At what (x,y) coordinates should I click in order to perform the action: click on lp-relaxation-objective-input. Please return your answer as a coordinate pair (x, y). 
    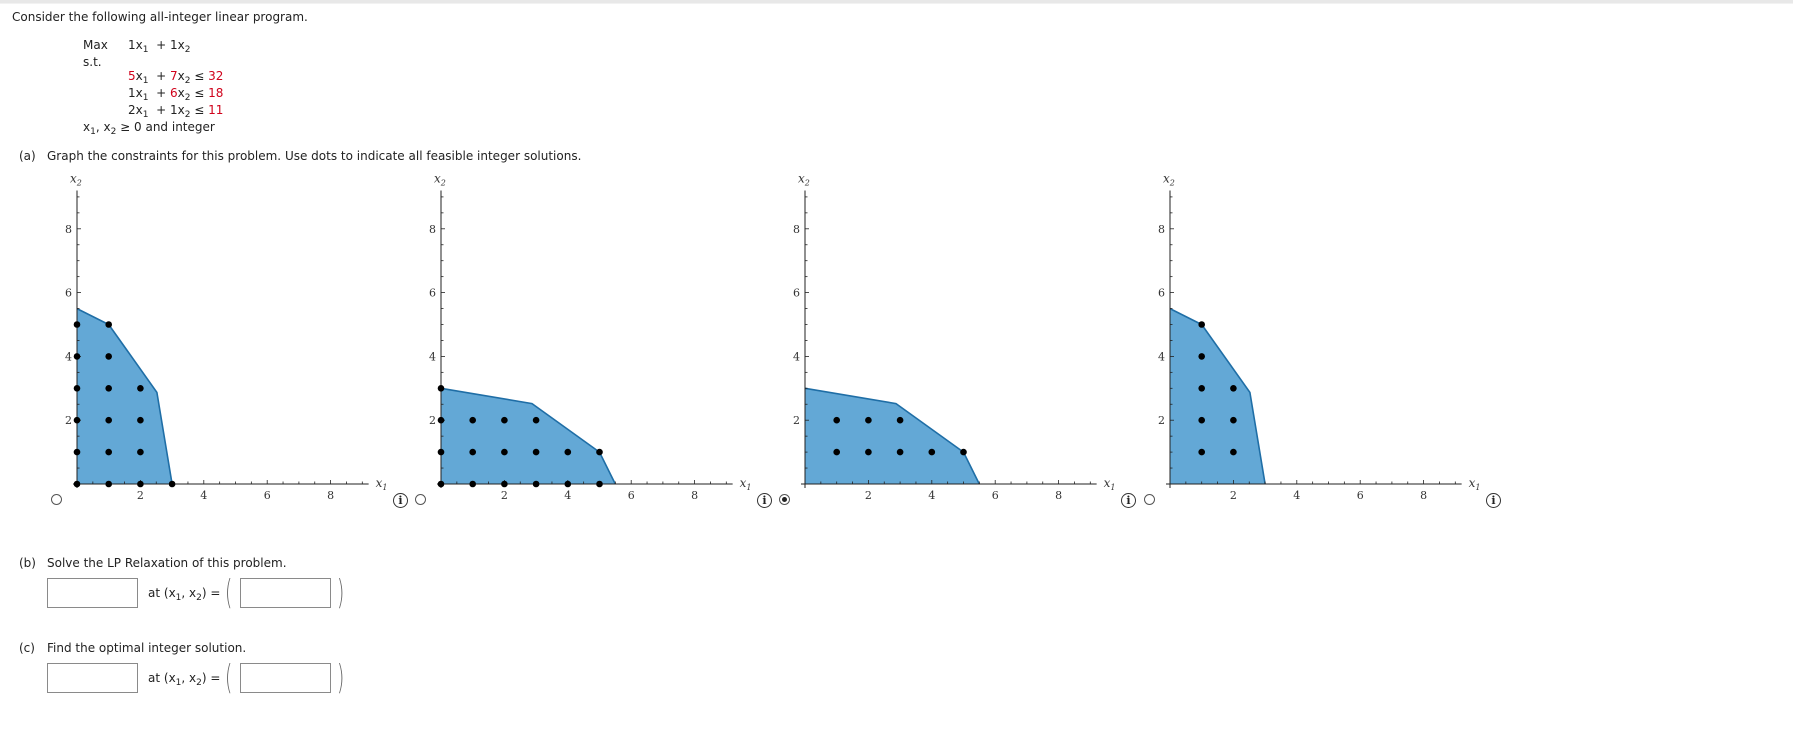
    Looking at the image, I should click on (92, 593).